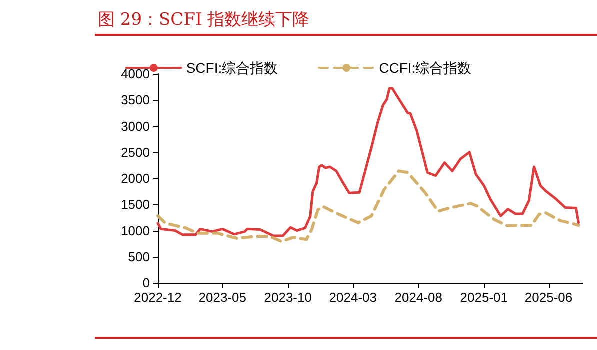 The width and height of the screenshot is (597, 350). I want to click on x-tick-label: 2024-08, so click(418, 297).